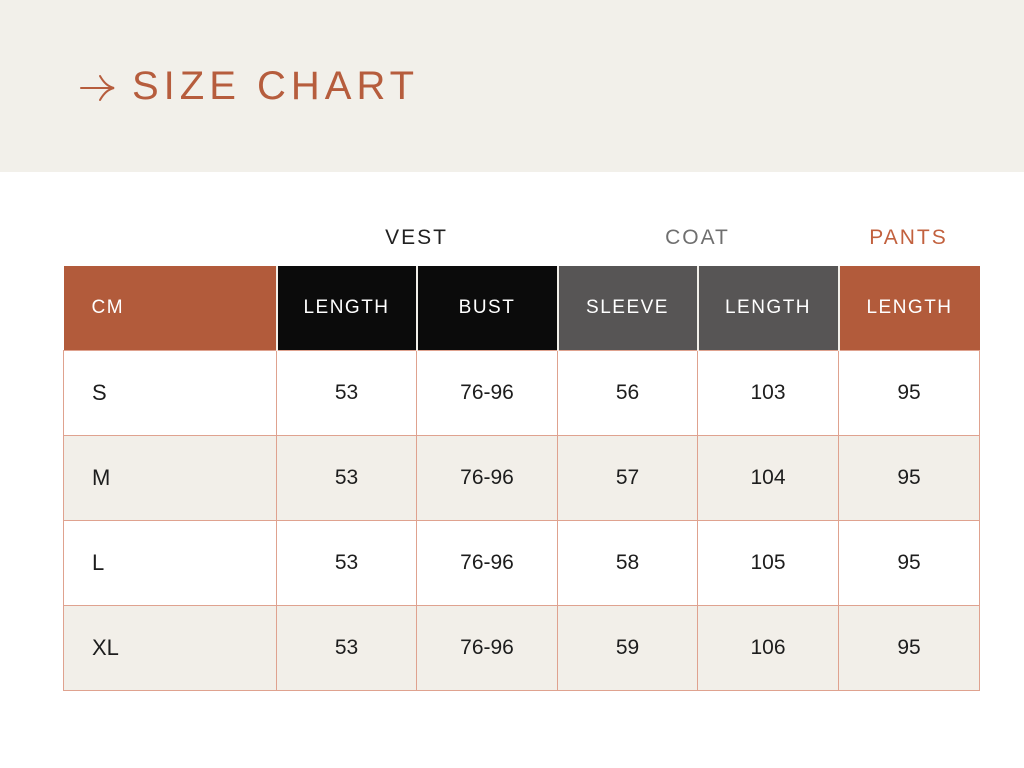 This screenshot has width=1024, height=768. I want to click on table-row-l: L 53 76-96 58 105 95, so click(521, 562).